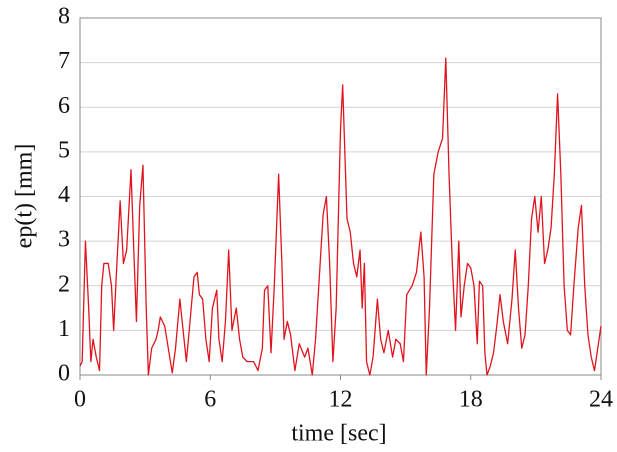 This screenshot has width=617, height=452. I want to click on y-tick-label: 5, so click(64, 150).